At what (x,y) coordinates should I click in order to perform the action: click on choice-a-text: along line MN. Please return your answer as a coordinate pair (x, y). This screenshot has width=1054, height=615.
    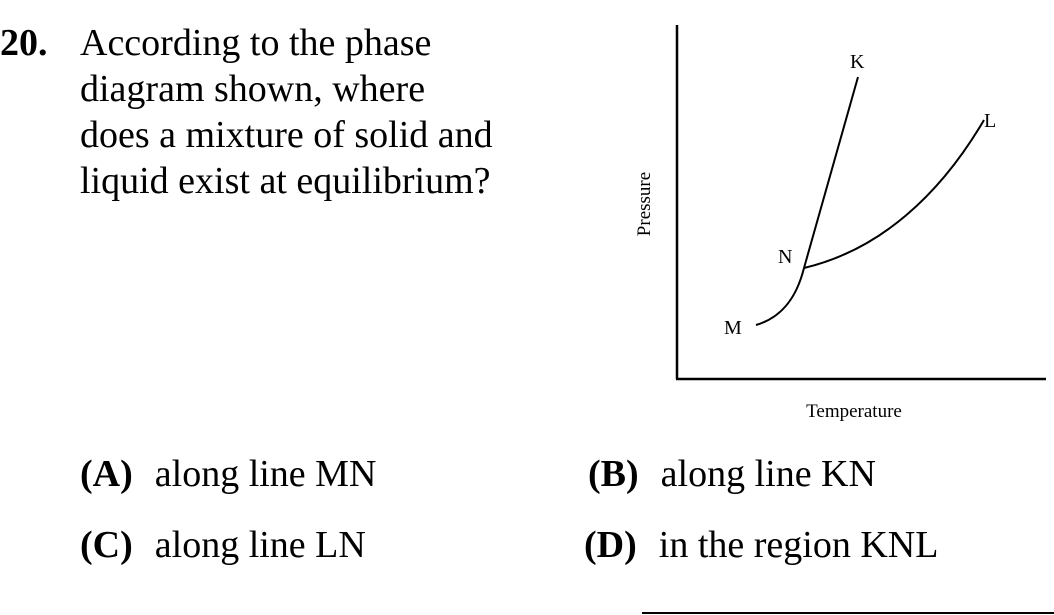
    Looking at the image, I should click on (265, 474).